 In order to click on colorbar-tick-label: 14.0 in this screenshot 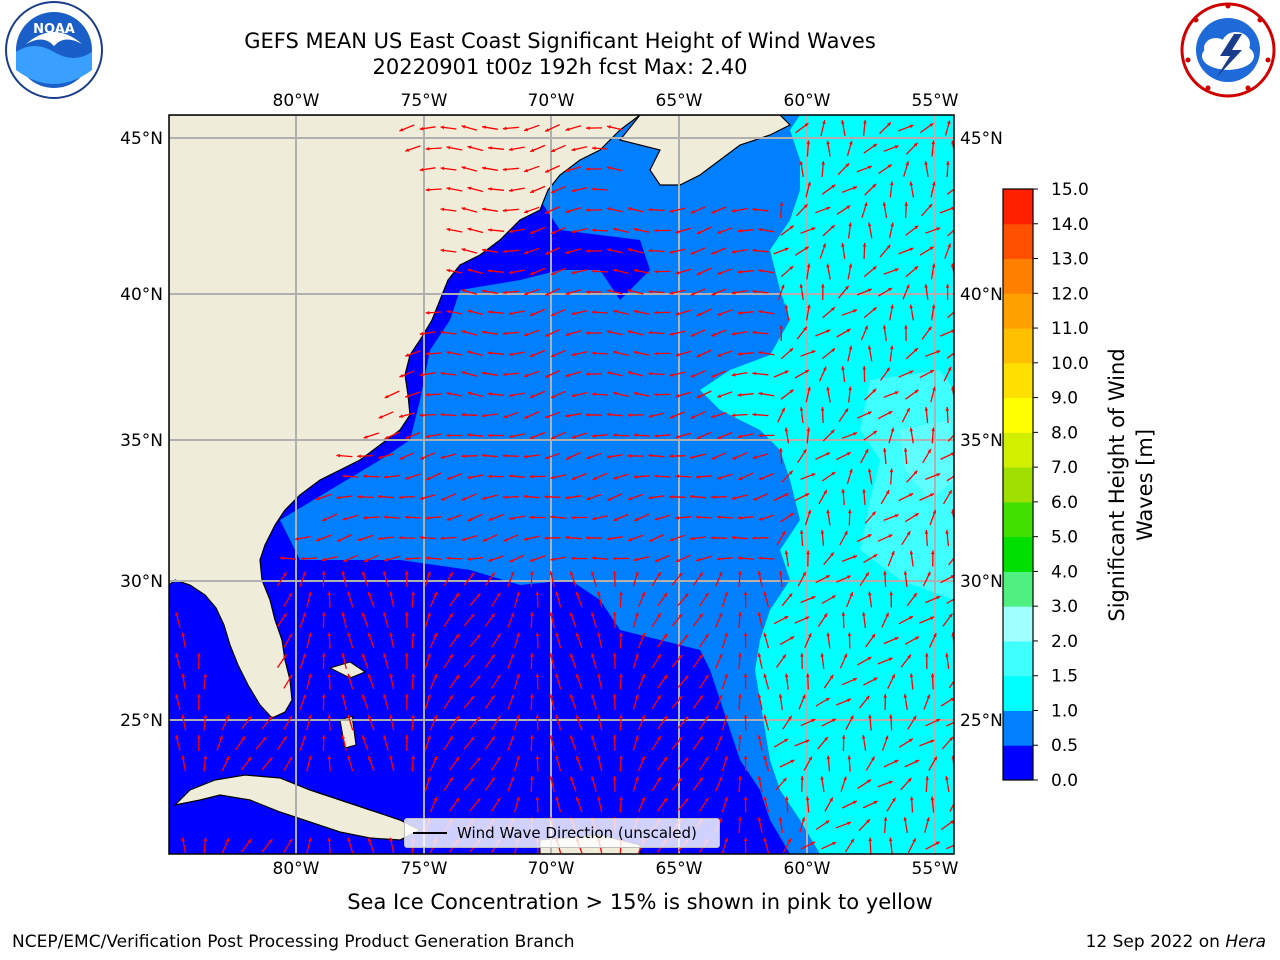, I will do `click(1070, 225)`.